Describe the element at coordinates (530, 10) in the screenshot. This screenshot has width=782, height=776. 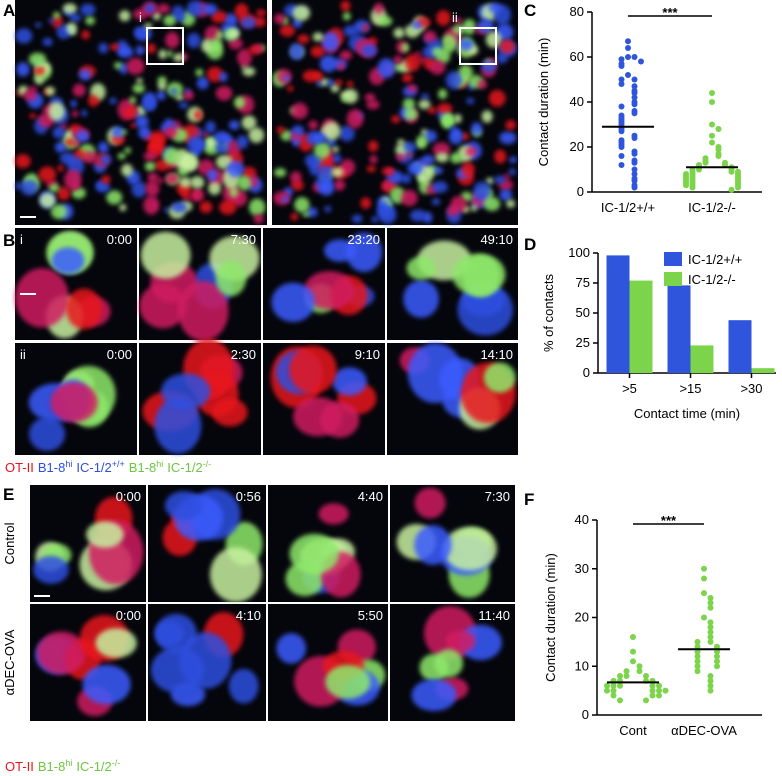
I see `panel-label: C` at that location.